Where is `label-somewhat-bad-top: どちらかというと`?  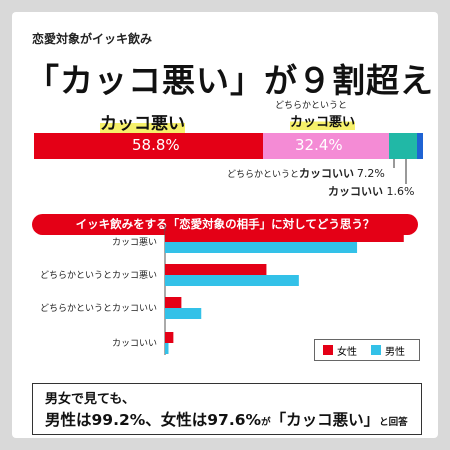
label-somewhat-bad-top: どちらかというと is located at coordinates (311, 106).